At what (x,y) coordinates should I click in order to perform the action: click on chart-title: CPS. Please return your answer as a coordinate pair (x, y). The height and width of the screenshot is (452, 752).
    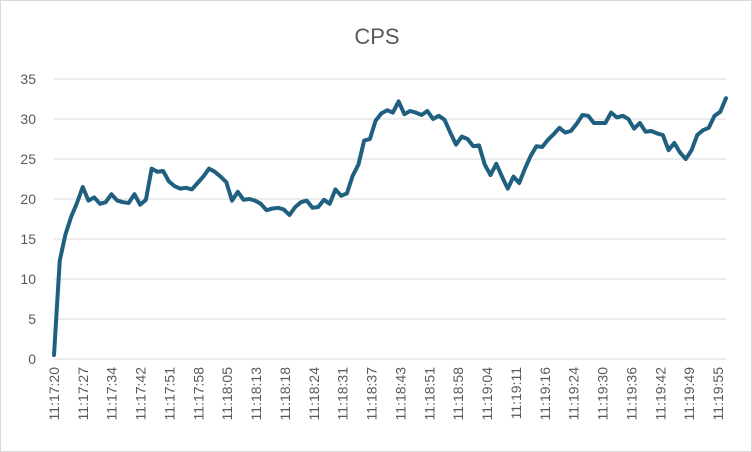
    Looking at the image, I should click on (376, 36).